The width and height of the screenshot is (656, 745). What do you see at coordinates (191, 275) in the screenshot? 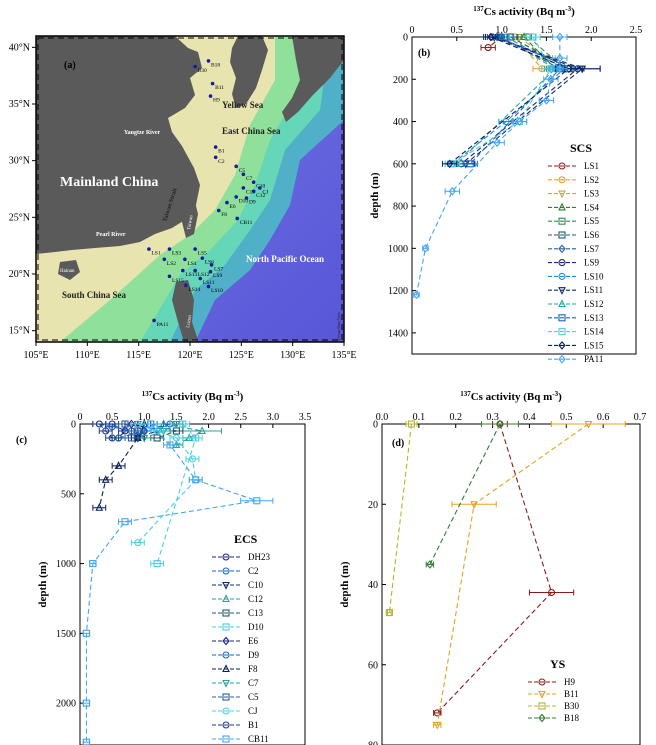
I see `station-label: LS13` at bounding box center [191, 275].